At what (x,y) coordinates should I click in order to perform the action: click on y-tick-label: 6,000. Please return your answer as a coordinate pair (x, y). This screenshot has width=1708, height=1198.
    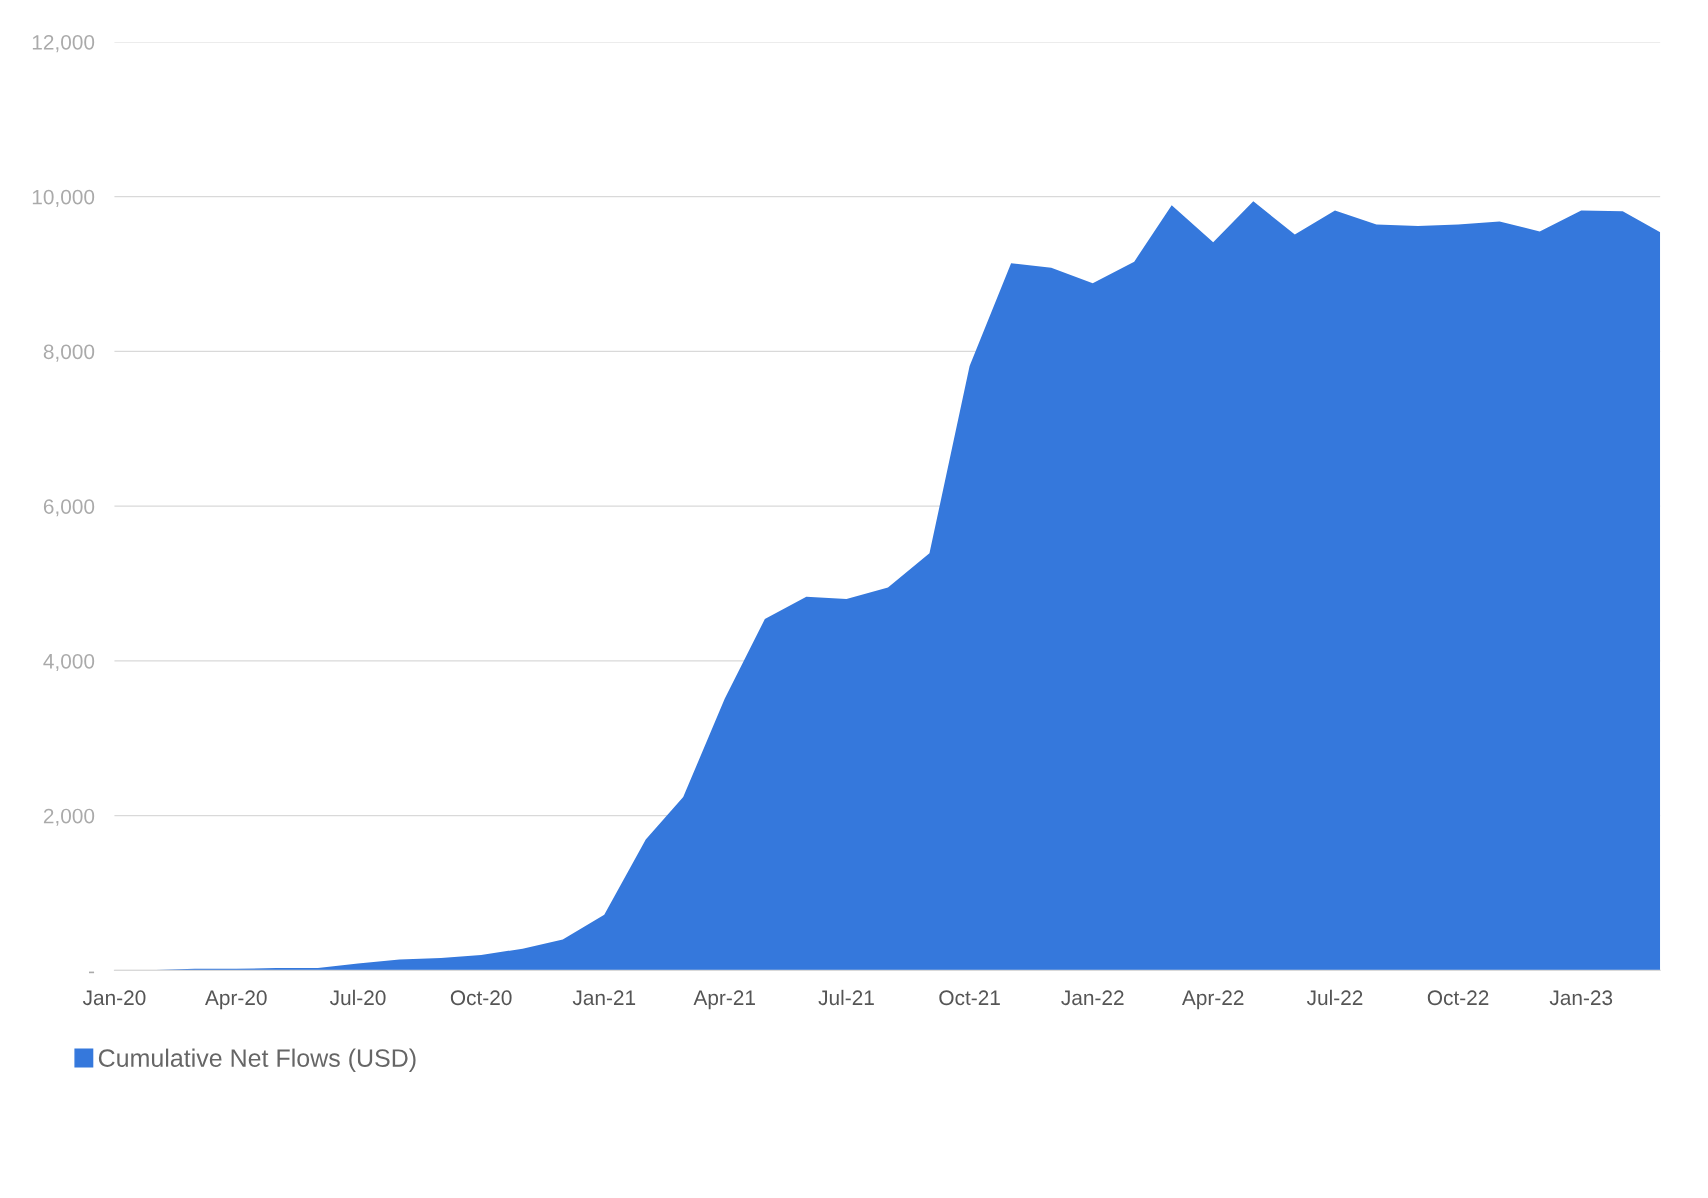
    Looking at the image, I should click on (69, 508).